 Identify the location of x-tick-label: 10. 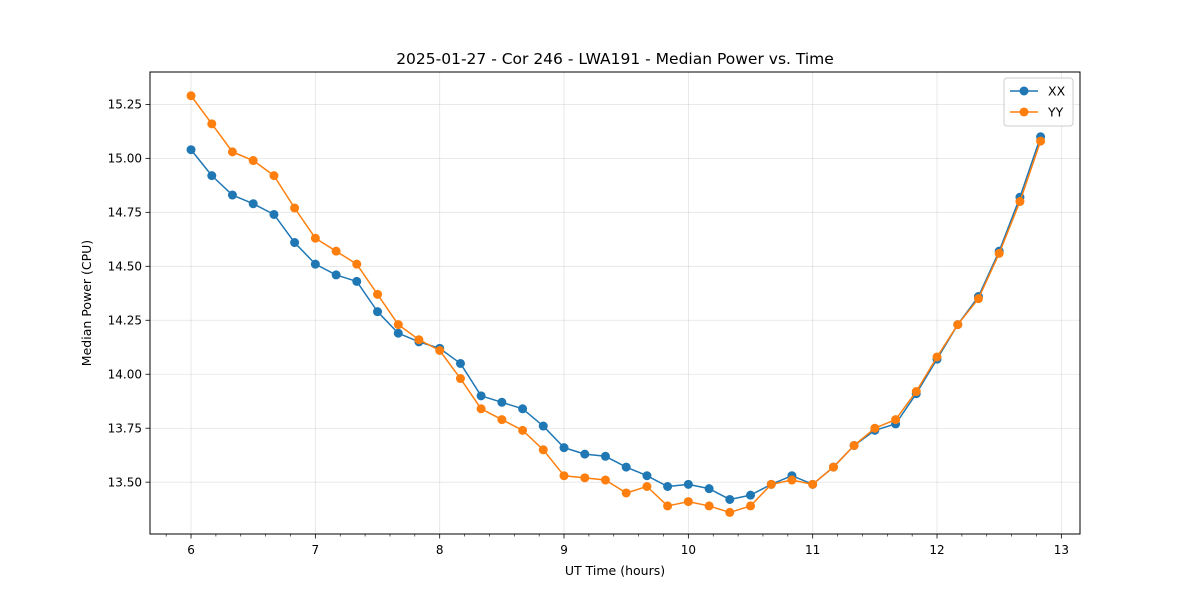
(688, 550).